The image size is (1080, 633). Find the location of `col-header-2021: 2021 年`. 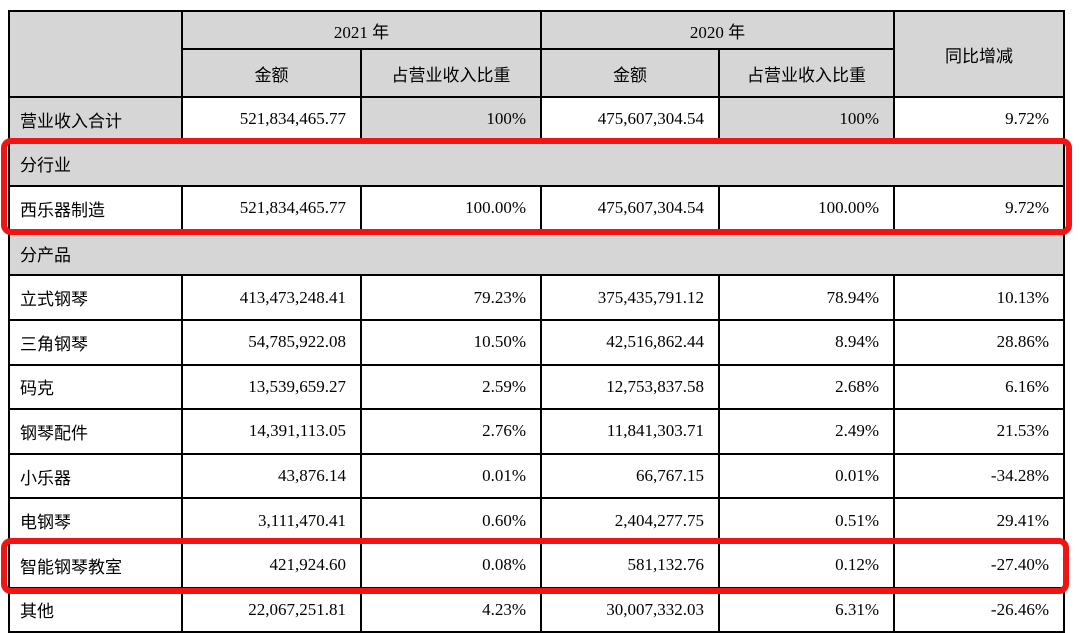

col-header-2021: 2021 年 is located at coordinates (361, 30).